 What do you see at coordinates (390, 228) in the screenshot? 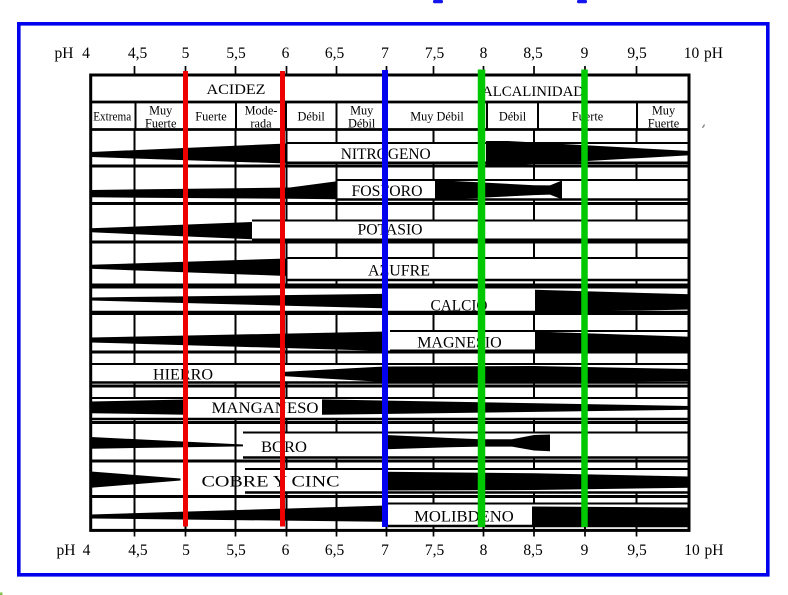
I see `svg-text: POTASIO` at bounding box center [390, 228].